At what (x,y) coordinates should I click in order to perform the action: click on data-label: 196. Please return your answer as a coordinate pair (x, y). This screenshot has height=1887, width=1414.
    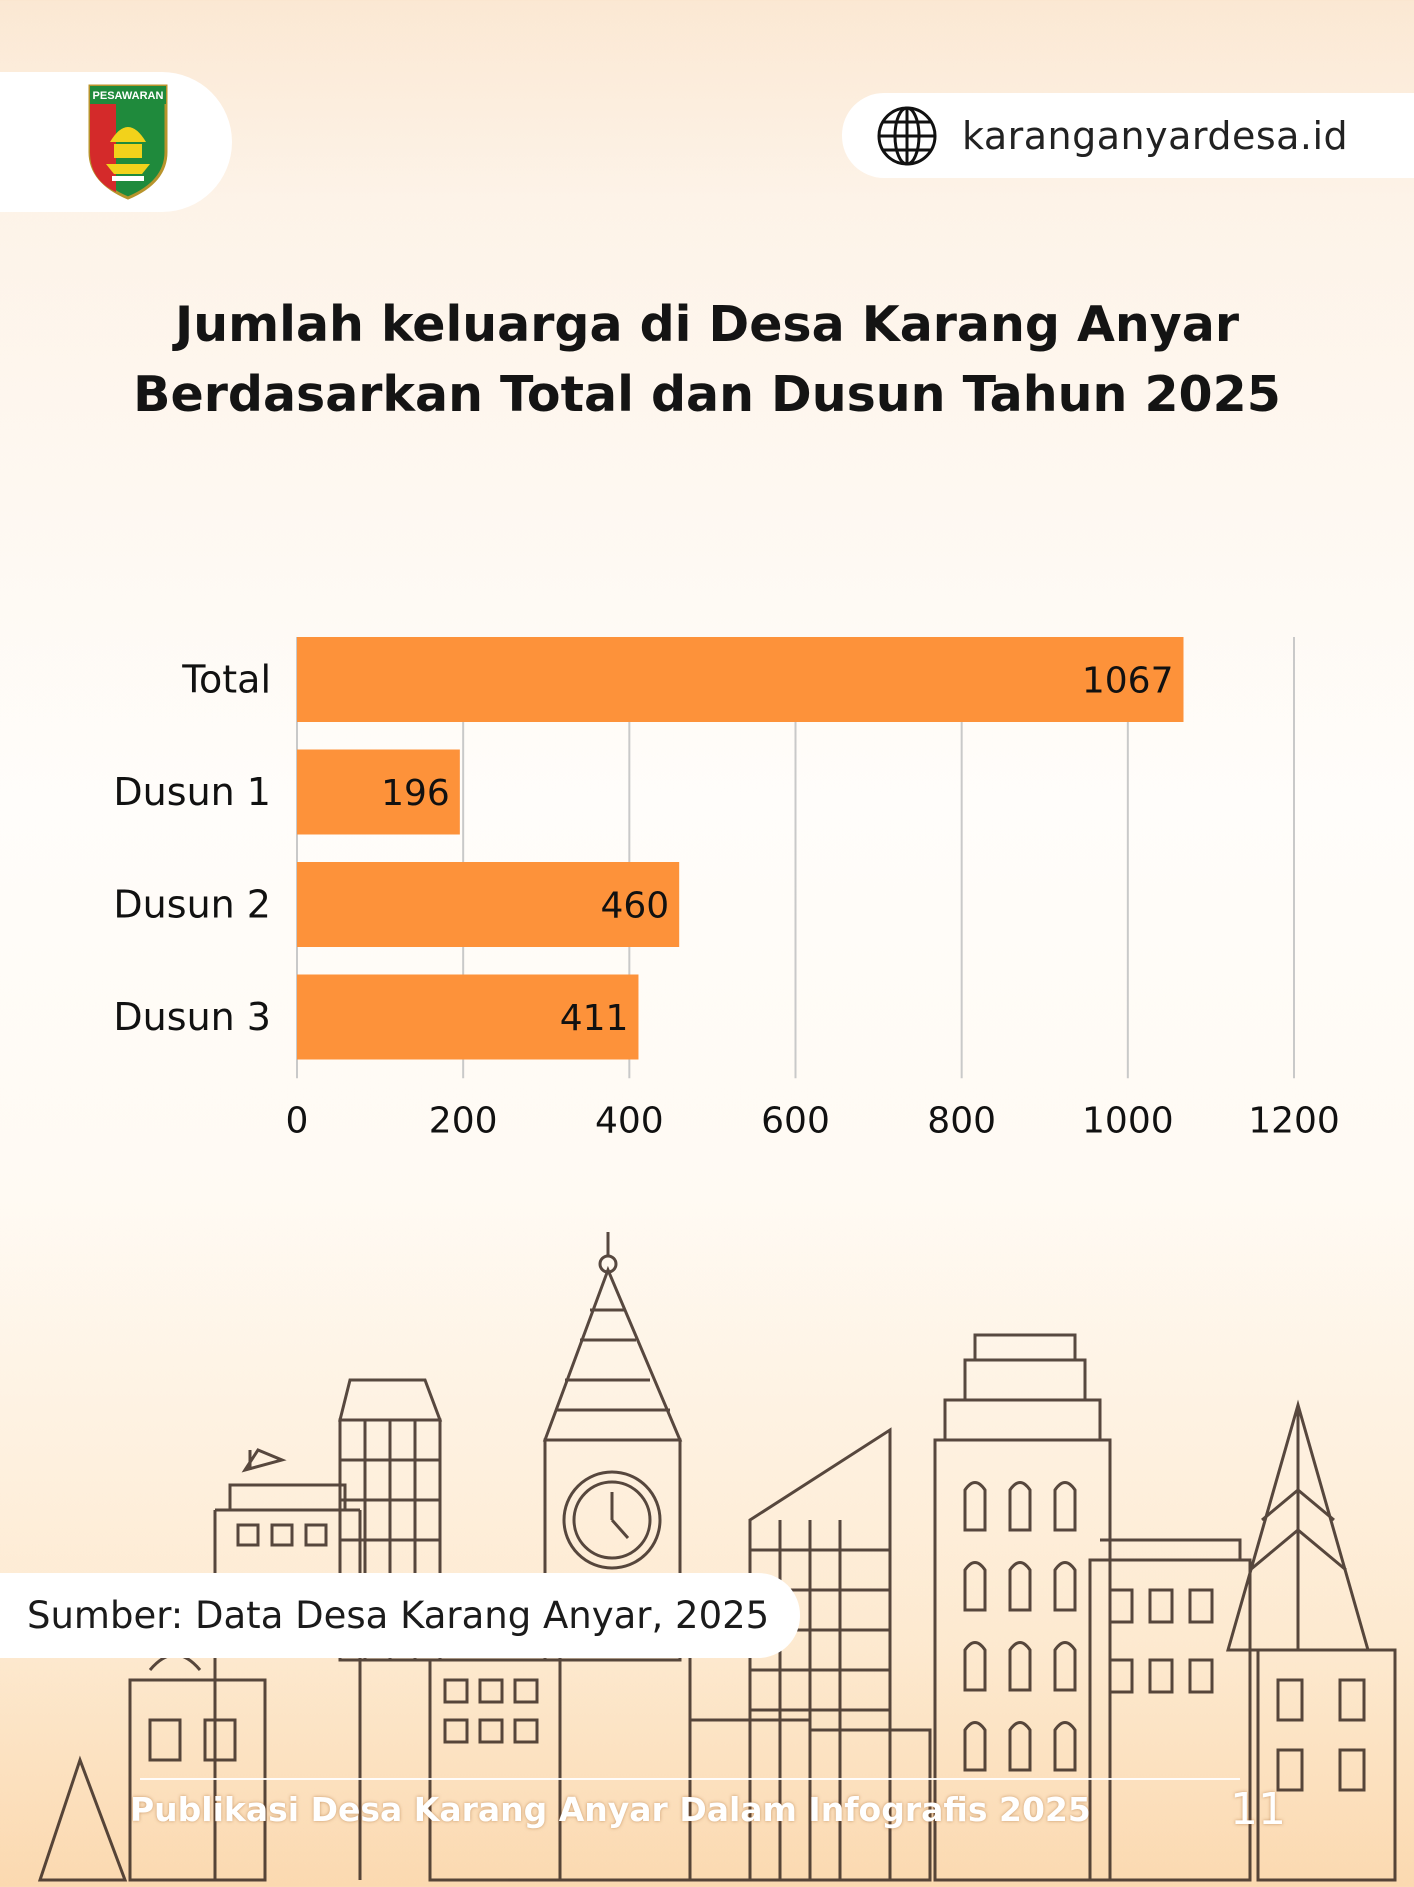
    Looking at the image, I should click on (415, 793).